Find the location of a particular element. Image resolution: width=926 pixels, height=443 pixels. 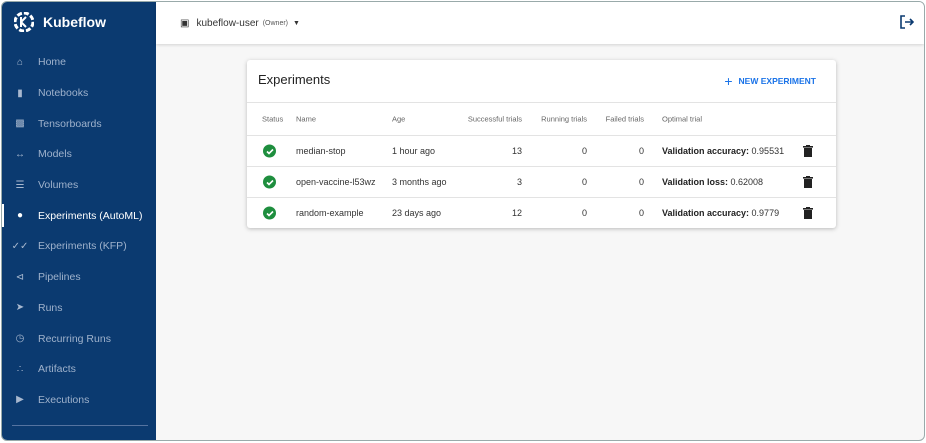

top-bar: ▣ kubeflow-user (Owner) ▼ is located at coordinates (540, 23).